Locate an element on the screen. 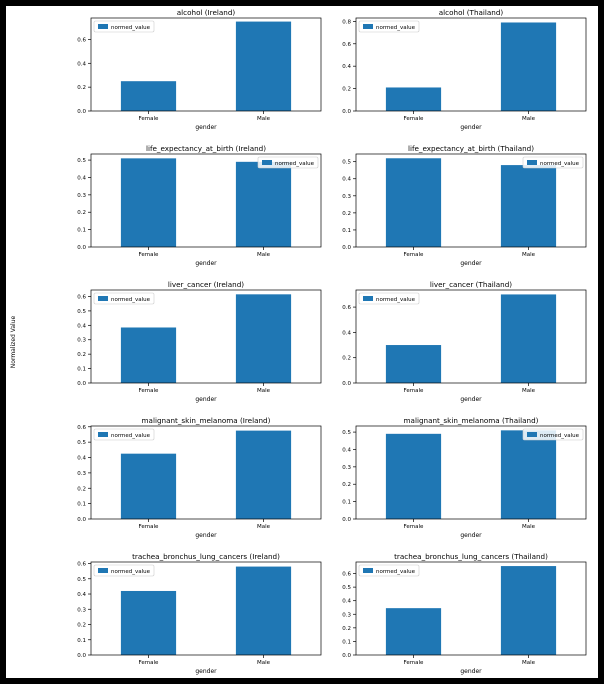 The height and width of the screenshot is (684, 604). chart-title: trachea_bronchus_lung_cancers (Ireland) is located at coordinates (206, 556).